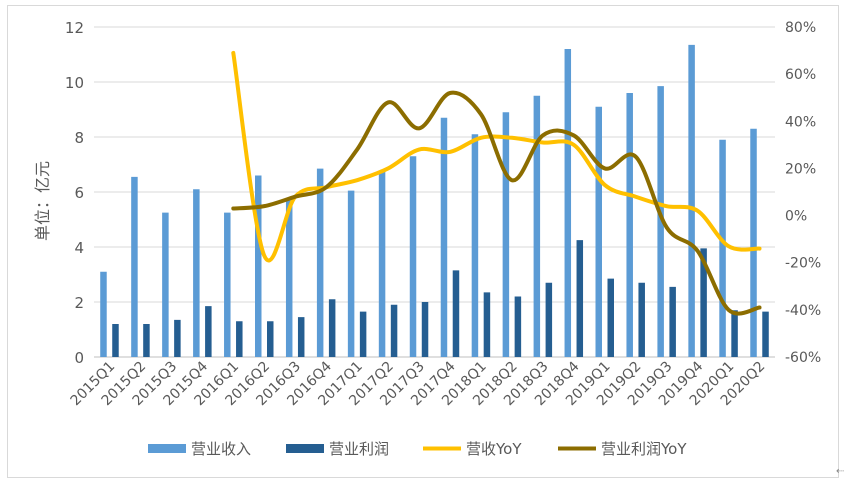  What do you see at coordinates (79, 248) in the screenshot?
I see `y-tick-label: 4` at bounding box center [79, 248].